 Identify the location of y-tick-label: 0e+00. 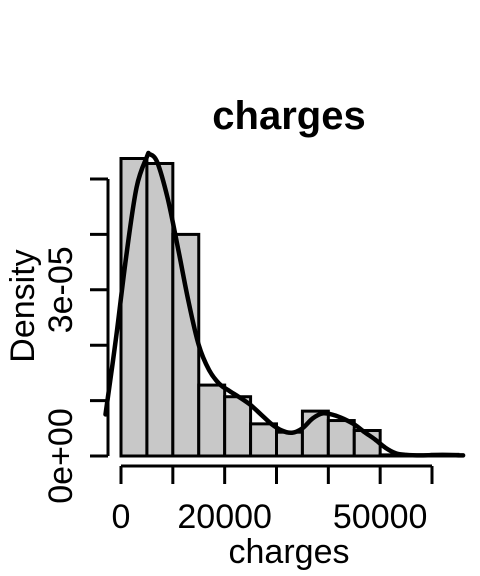
(61, 456).